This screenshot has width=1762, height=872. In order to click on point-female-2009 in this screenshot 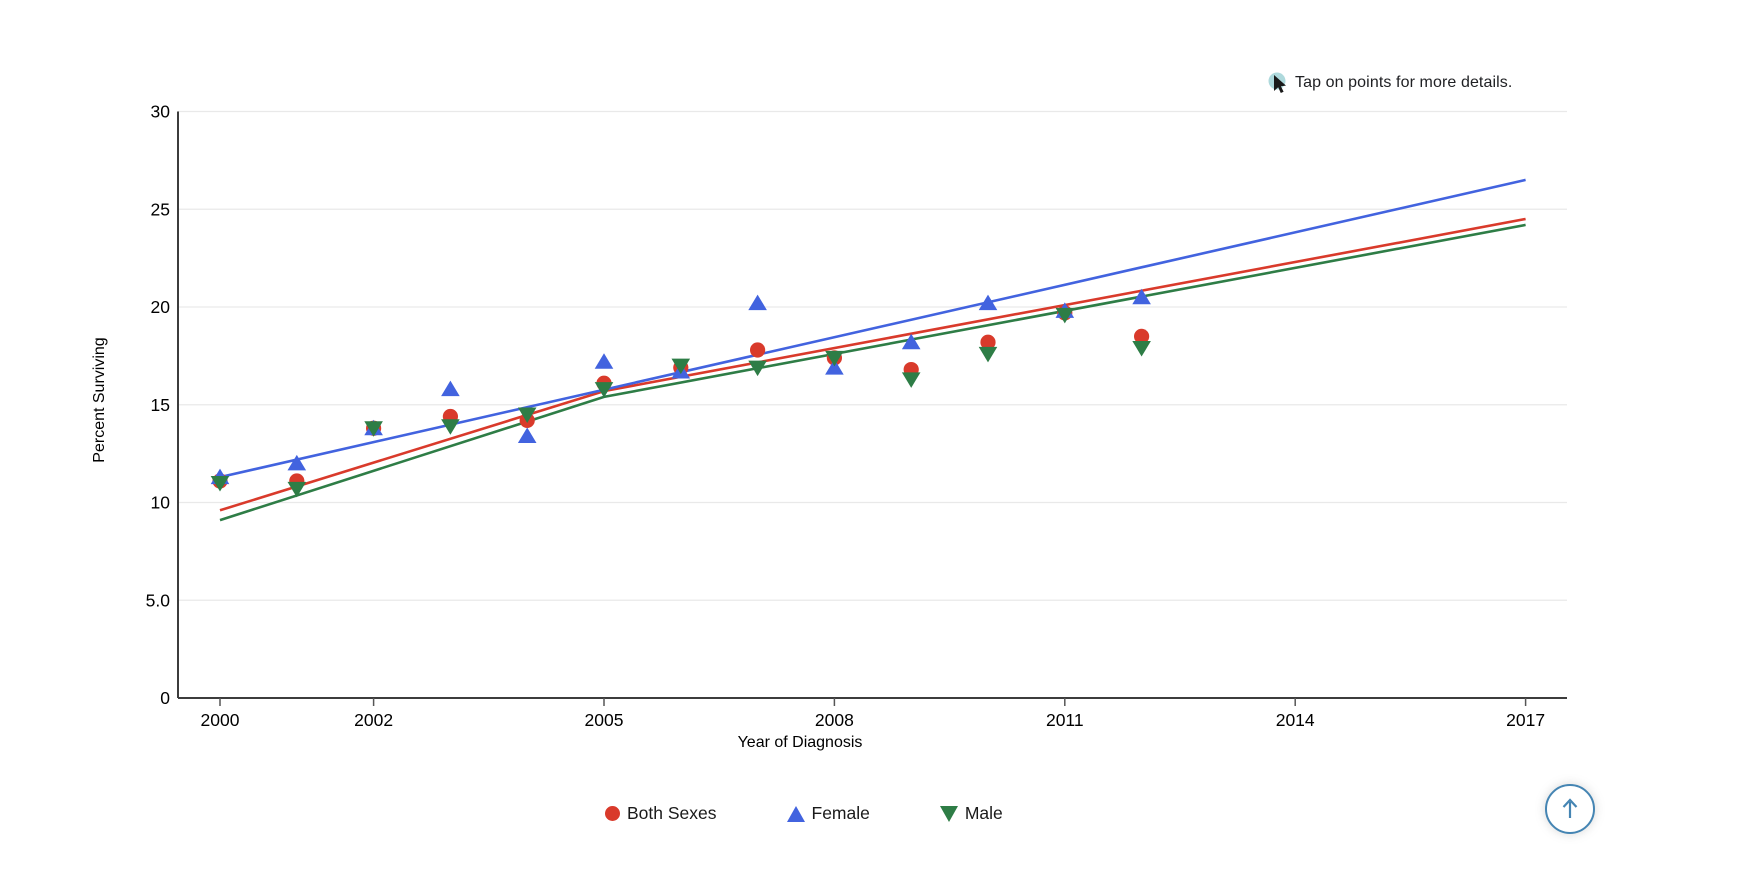, I will do `click(911, 341)`.